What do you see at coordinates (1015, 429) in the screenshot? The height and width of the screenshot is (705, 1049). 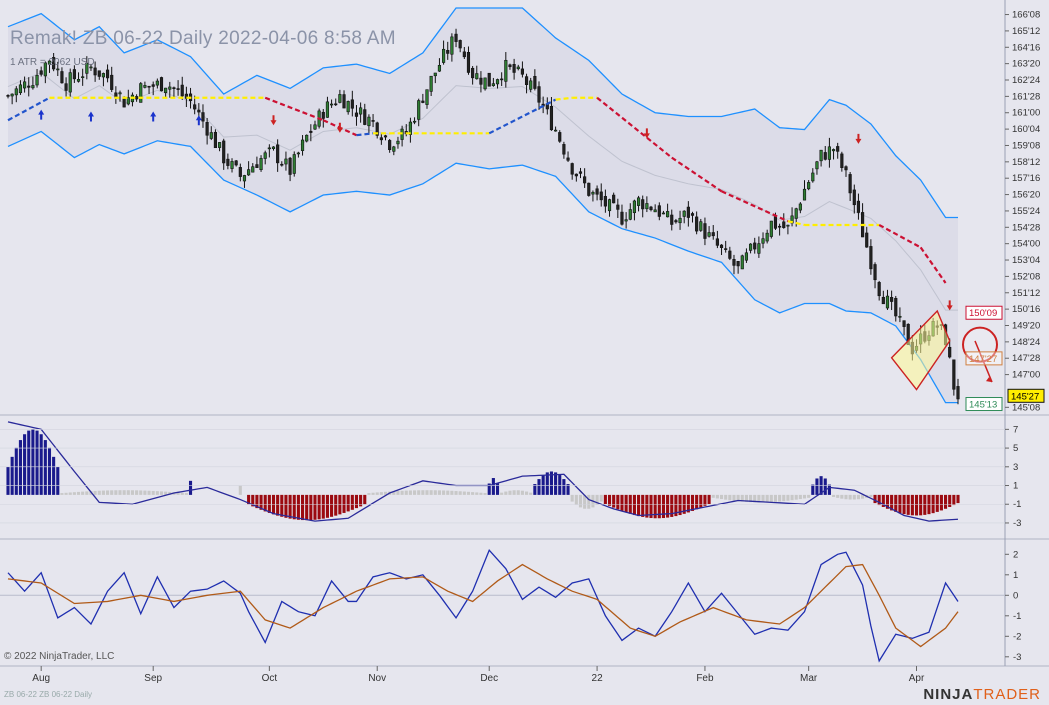 I see `momentum-tick-label: 7` at bounding box center [1015, 429].